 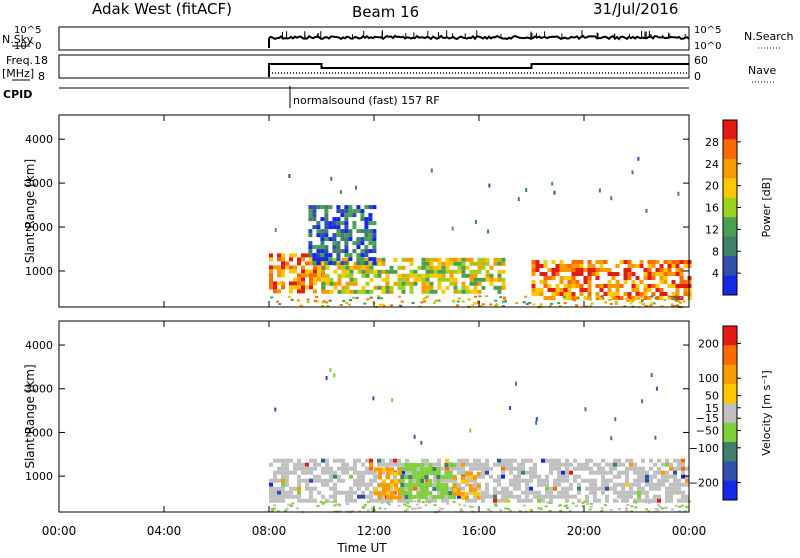 What do you see at coordinates (704, 448) in the screenshot?
I see `colorbar-tick-label: −100` at bounding box center [704, 448].